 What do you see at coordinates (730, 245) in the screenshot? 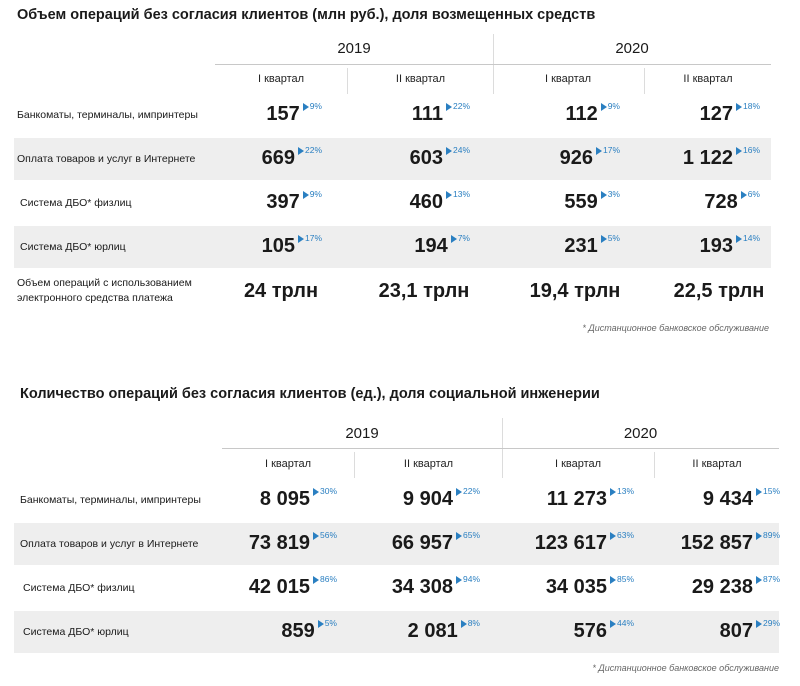
I see `table-cell: 193 14%` at bounding box center [730, 245].